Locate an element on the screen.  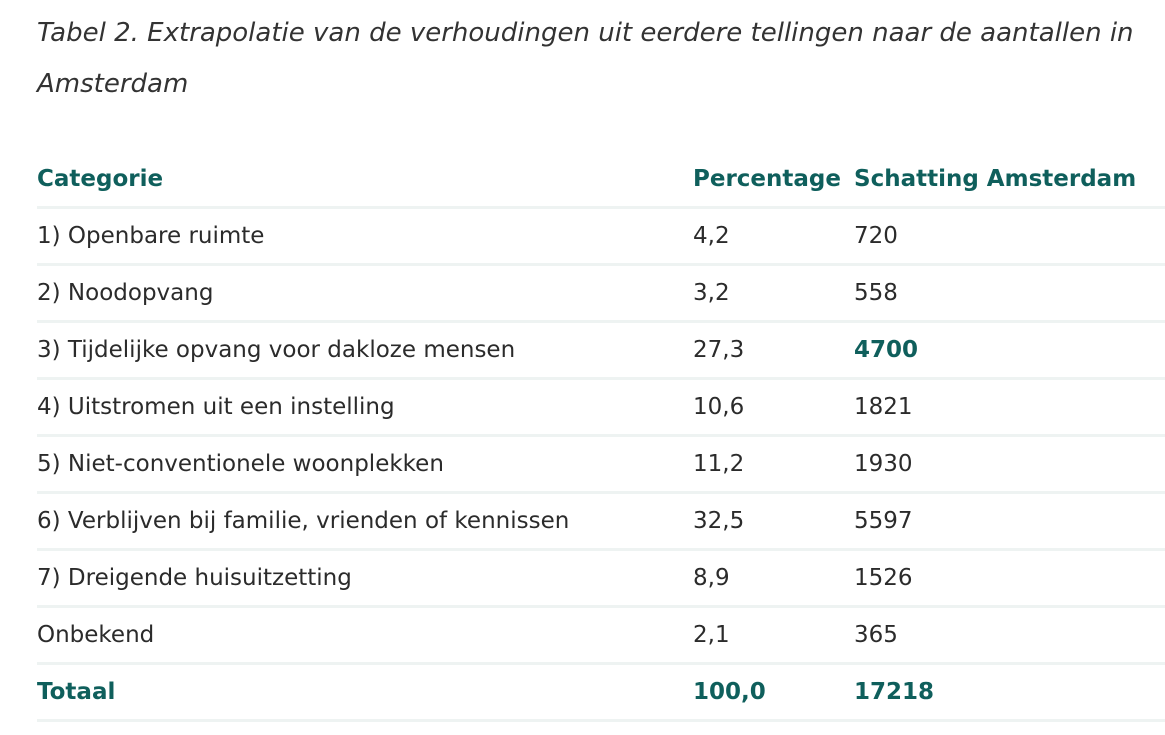
cell-percentage: 2,1 is located at coordinates (773, 635).